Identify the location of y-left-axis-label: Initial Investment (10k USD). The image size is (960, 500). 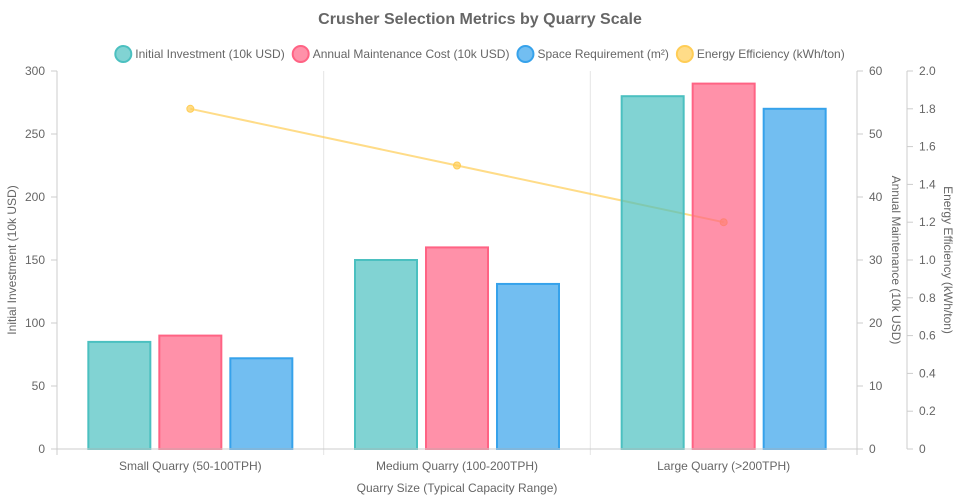
(12, 259).